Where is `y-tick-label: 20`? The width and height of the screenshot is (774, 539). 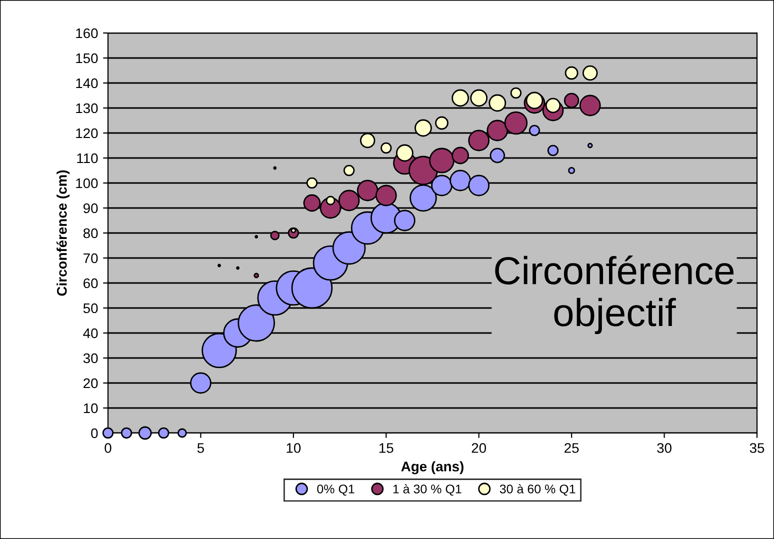 y-tick-label: 20 is located at coordinates (91, 383).